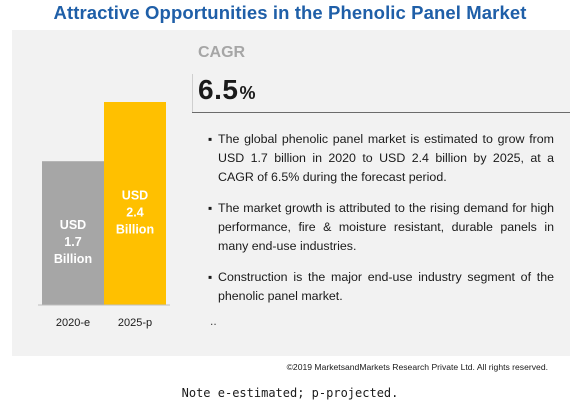  I want to click on cagr-divider-tick, so click(192, 93).